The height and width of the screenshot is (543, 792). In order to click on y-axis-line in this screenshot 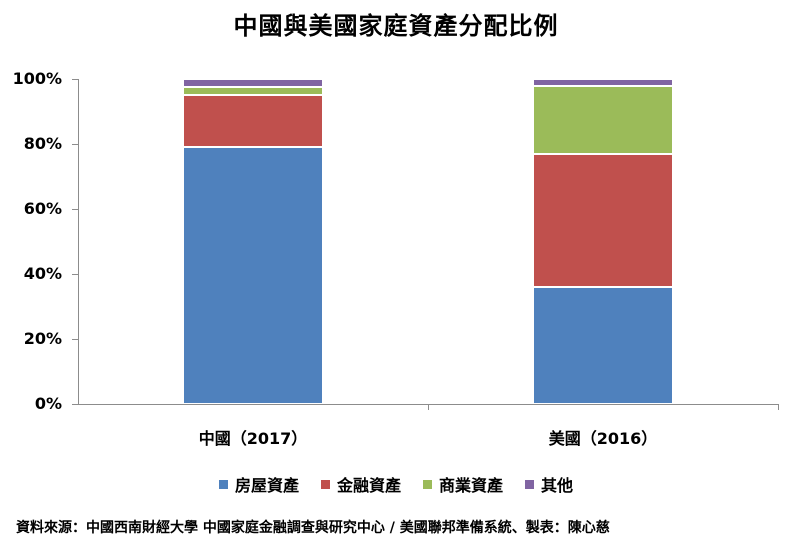, I will do `click(78, 242)`.